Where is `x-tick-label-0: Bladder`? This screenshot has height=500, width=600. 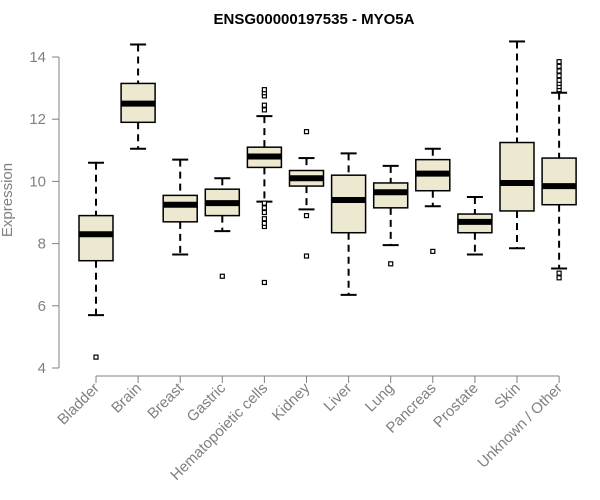 x-tick-label-0: Bladder is located at coordinates (78, 404).